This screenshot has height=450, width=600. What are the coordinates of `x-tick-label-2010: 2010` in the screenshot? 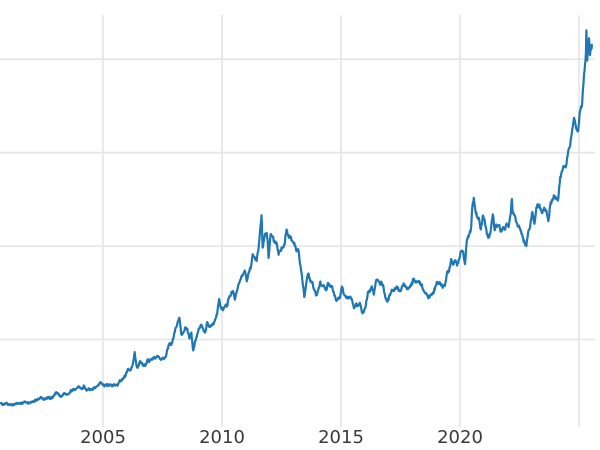 It's located at (222, 437).